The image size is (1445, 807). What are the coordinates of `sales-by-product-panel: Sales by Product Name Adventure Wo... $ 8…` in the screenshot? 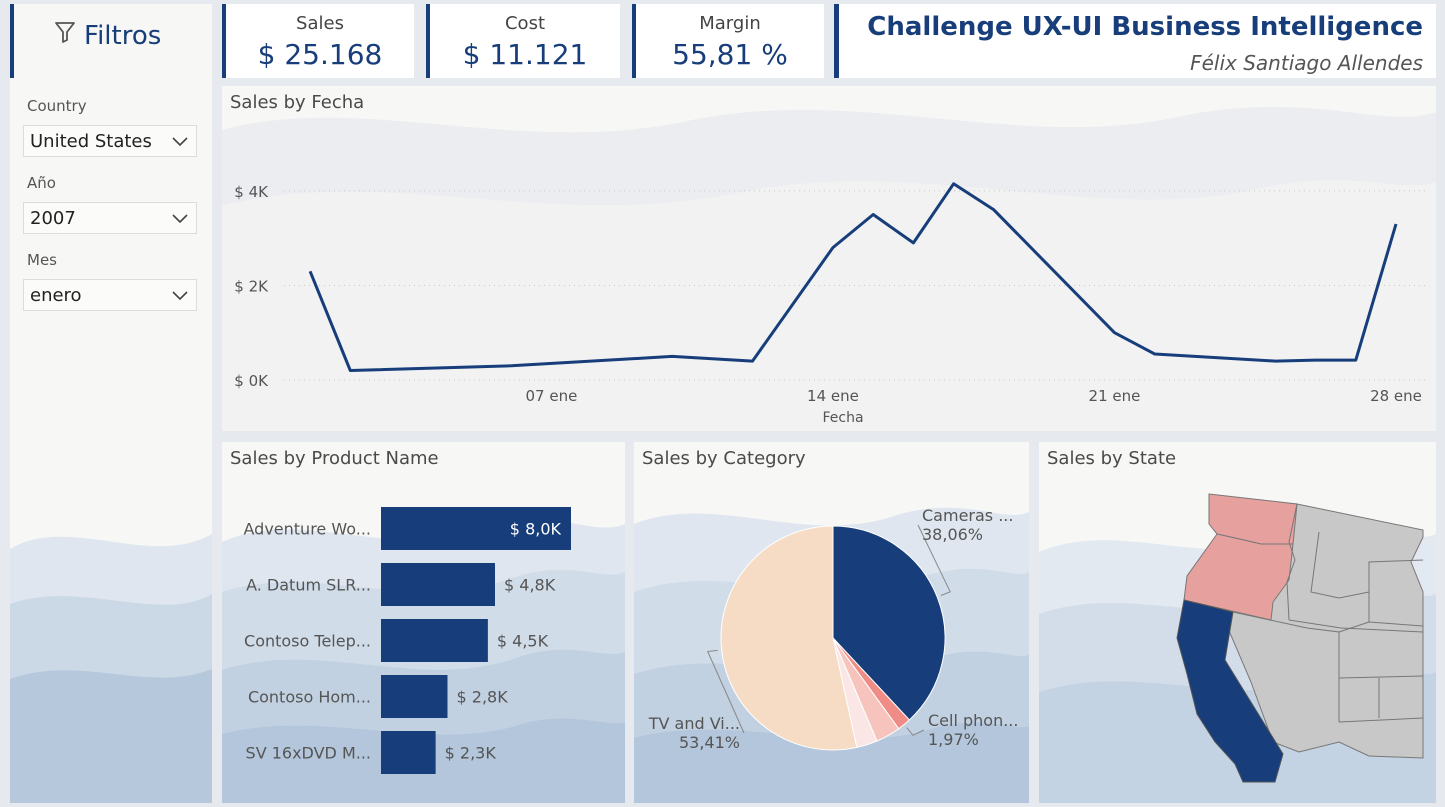 It's located at (423, 622).